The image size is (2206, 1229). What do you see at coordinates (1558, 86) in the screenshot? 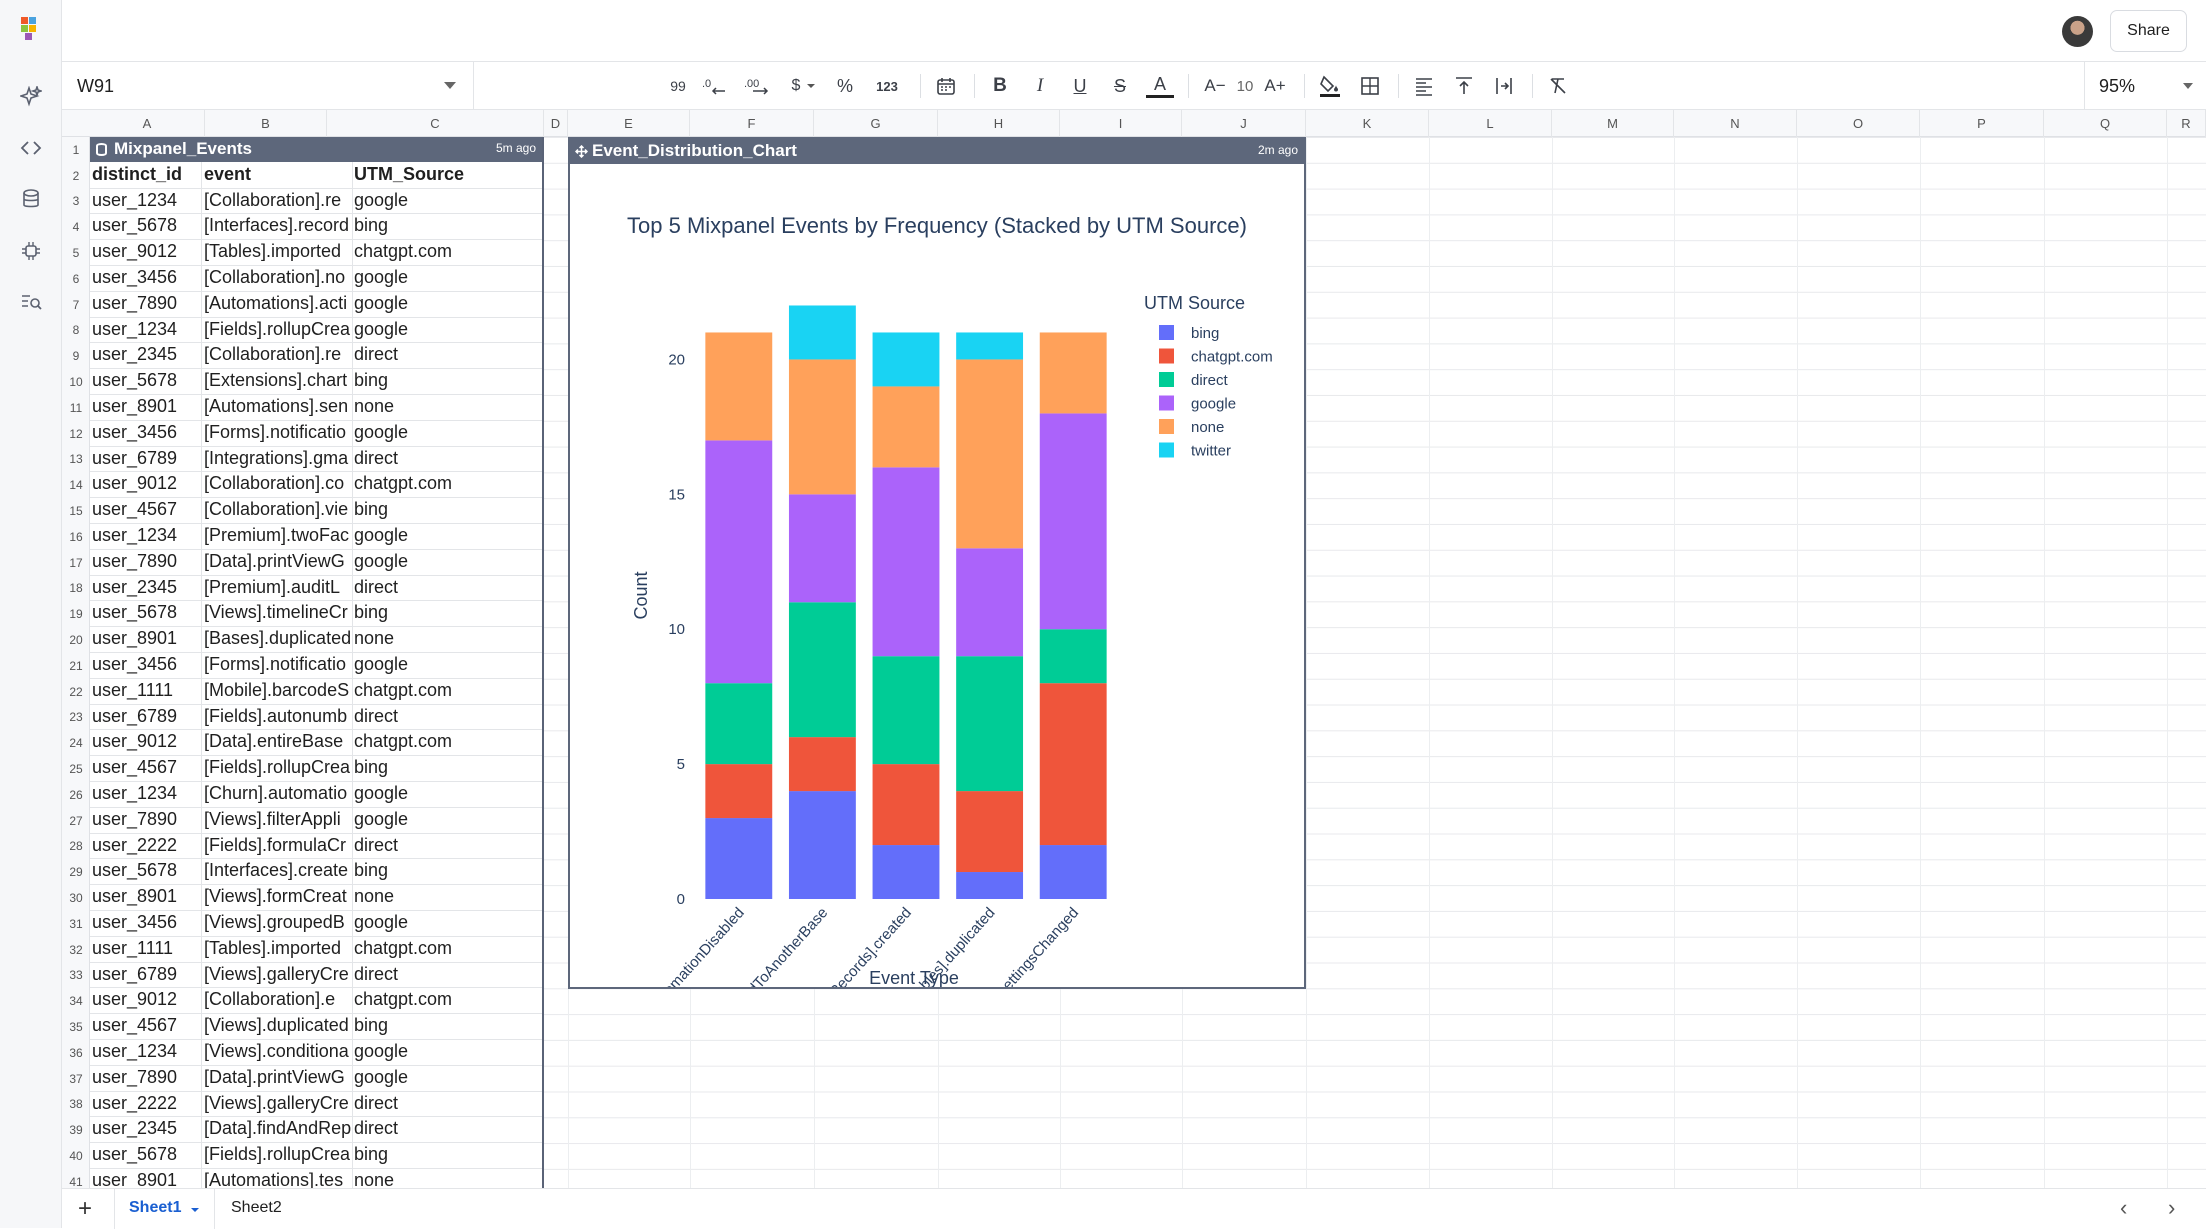
I see `clear-format-icon` at bounding box center [1558, 86].